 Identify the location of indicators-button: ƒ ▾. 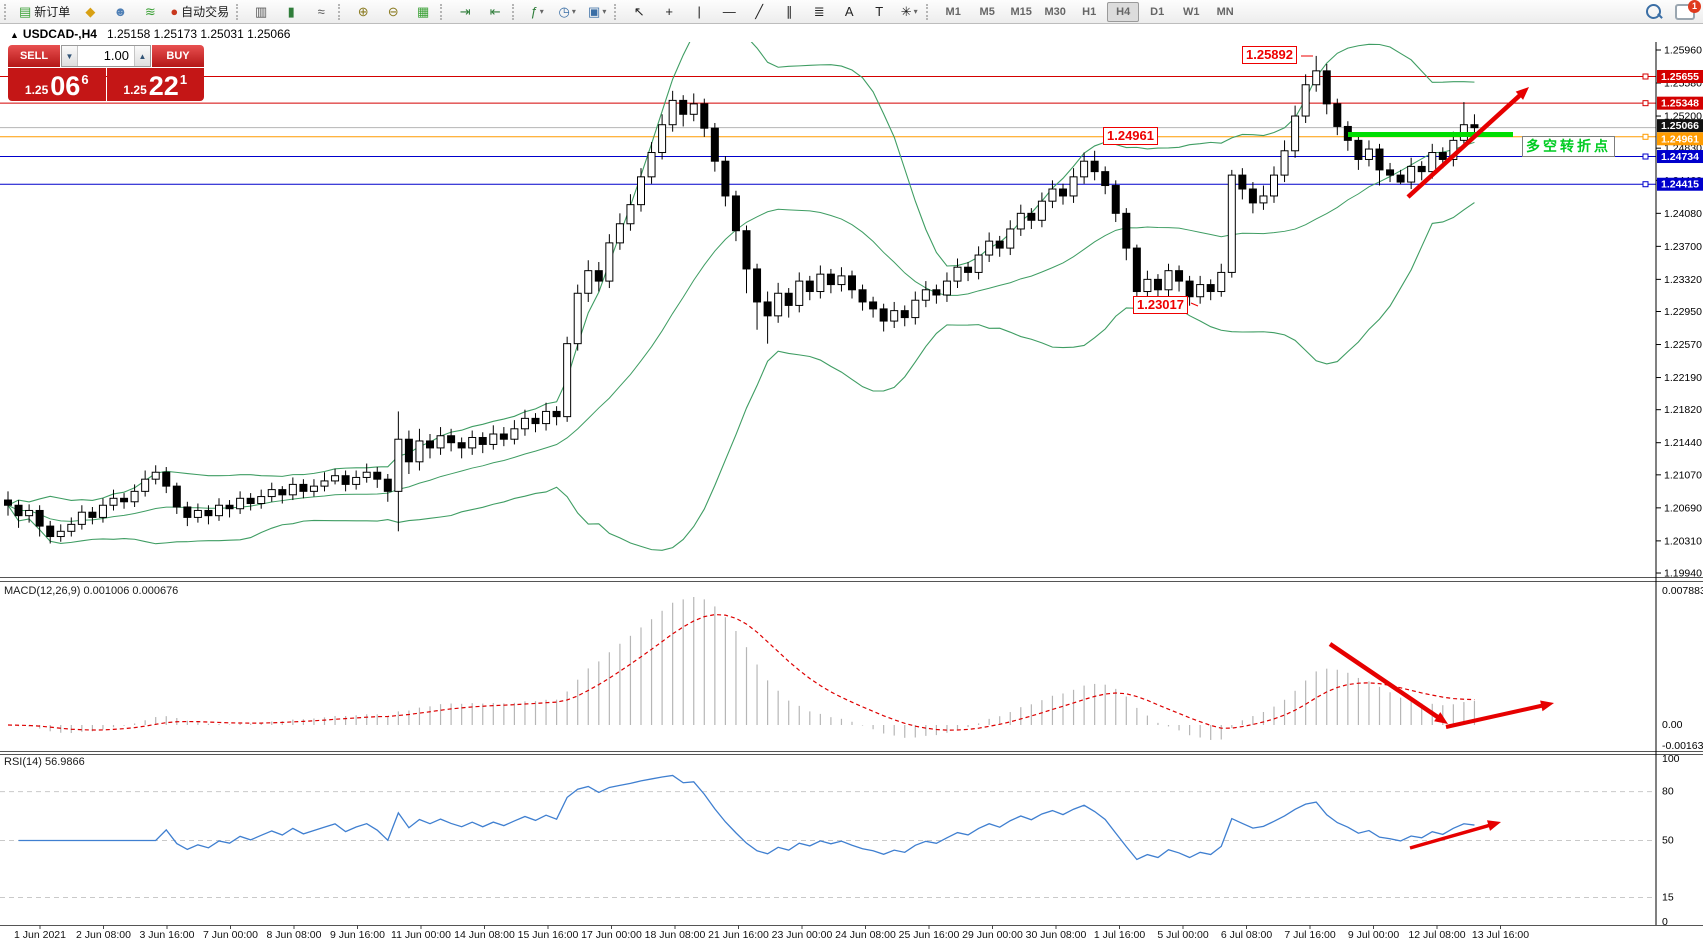
(537, 12).